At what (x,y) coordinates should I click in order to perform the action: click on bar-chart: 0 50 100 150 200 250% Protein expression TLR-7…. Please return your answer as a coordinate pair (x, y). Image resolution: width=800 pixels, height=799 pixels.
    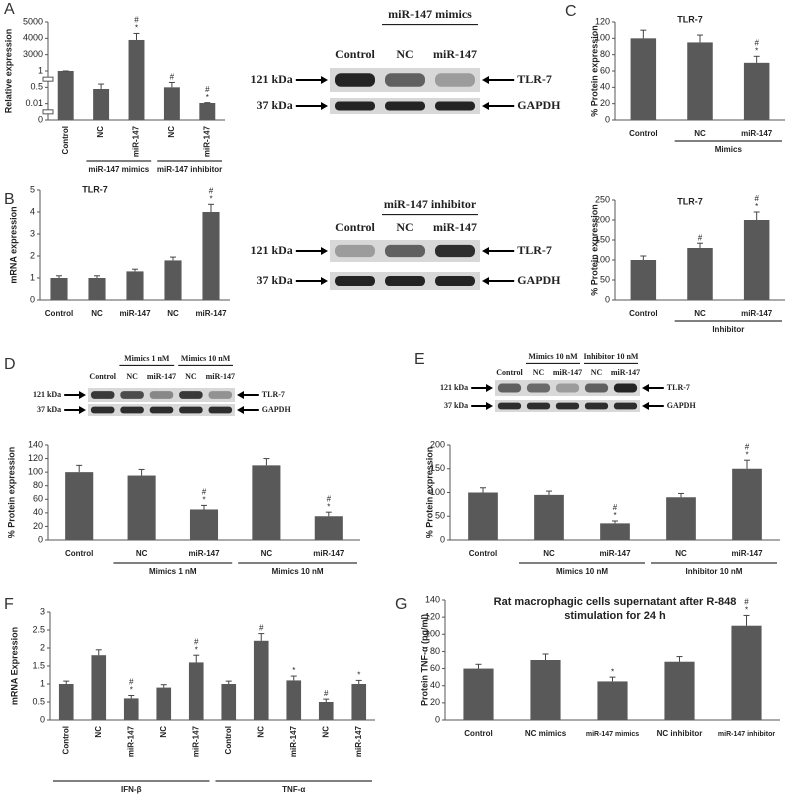
    Looking at the image, I should click on (687, 264).